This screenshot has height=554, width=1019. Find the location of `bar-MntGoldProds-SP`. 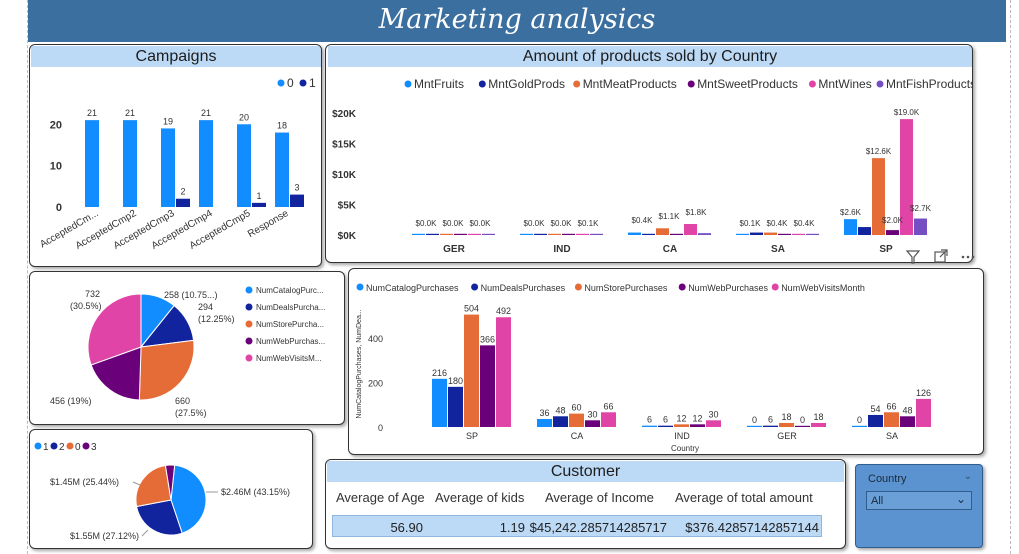

bar-MntGoldProds-SP is located at coordinates (864, 231).